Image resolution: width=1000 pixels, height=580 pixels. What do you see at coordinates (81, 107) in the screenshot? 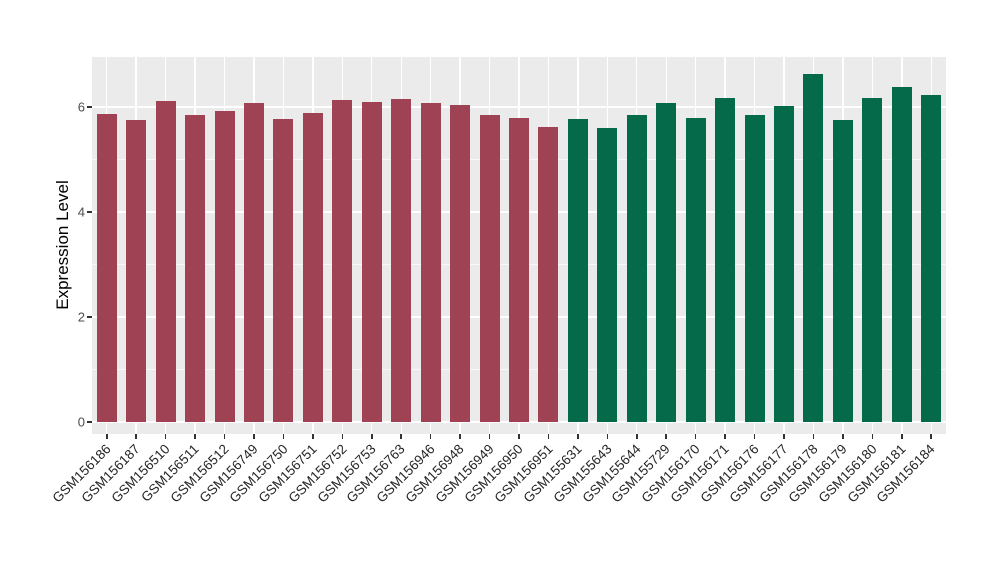
I see `y-tick-label: 6` at bounding box center [81, 107].